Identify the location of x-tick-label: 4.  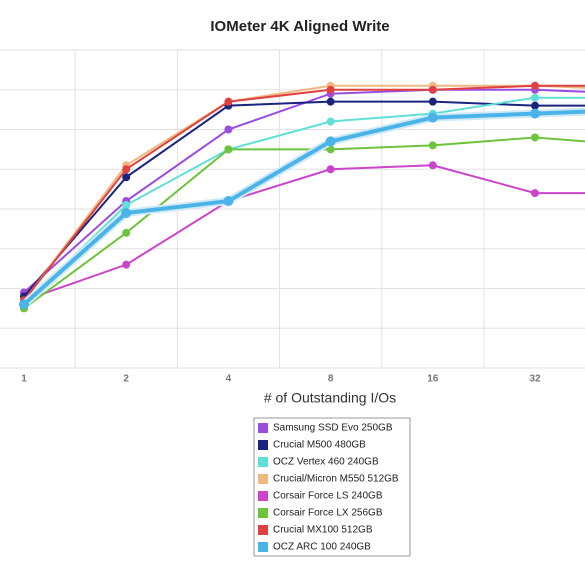
(229, 379).